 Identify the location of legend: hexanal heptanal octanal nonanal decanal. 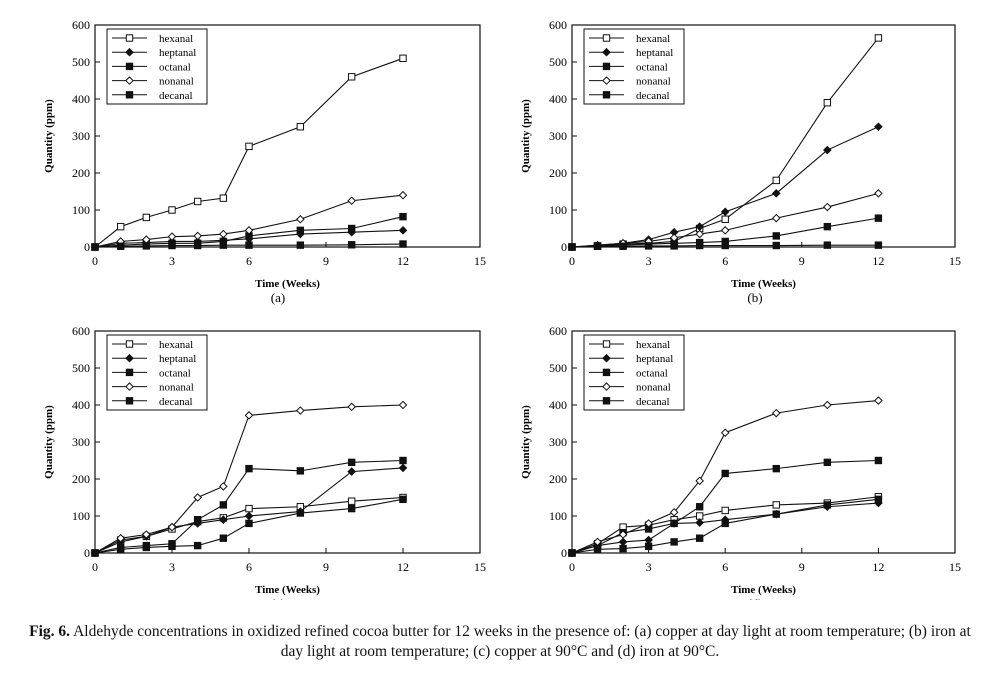
(634, 66).